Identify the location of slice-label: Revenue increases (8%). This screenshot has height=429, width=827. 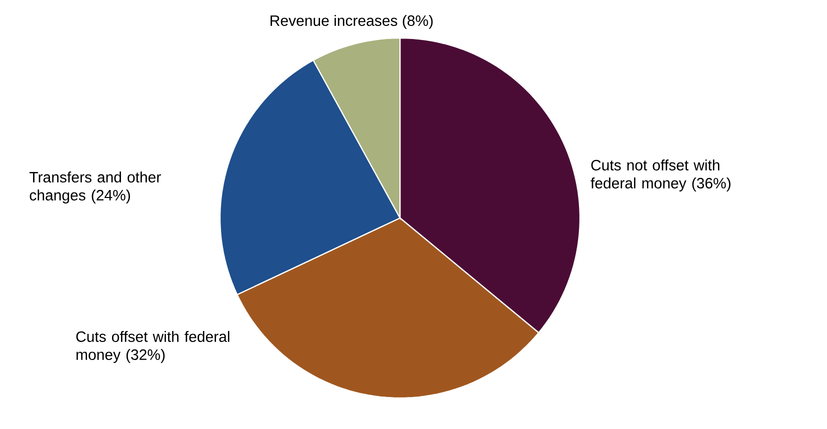
(351, 21).